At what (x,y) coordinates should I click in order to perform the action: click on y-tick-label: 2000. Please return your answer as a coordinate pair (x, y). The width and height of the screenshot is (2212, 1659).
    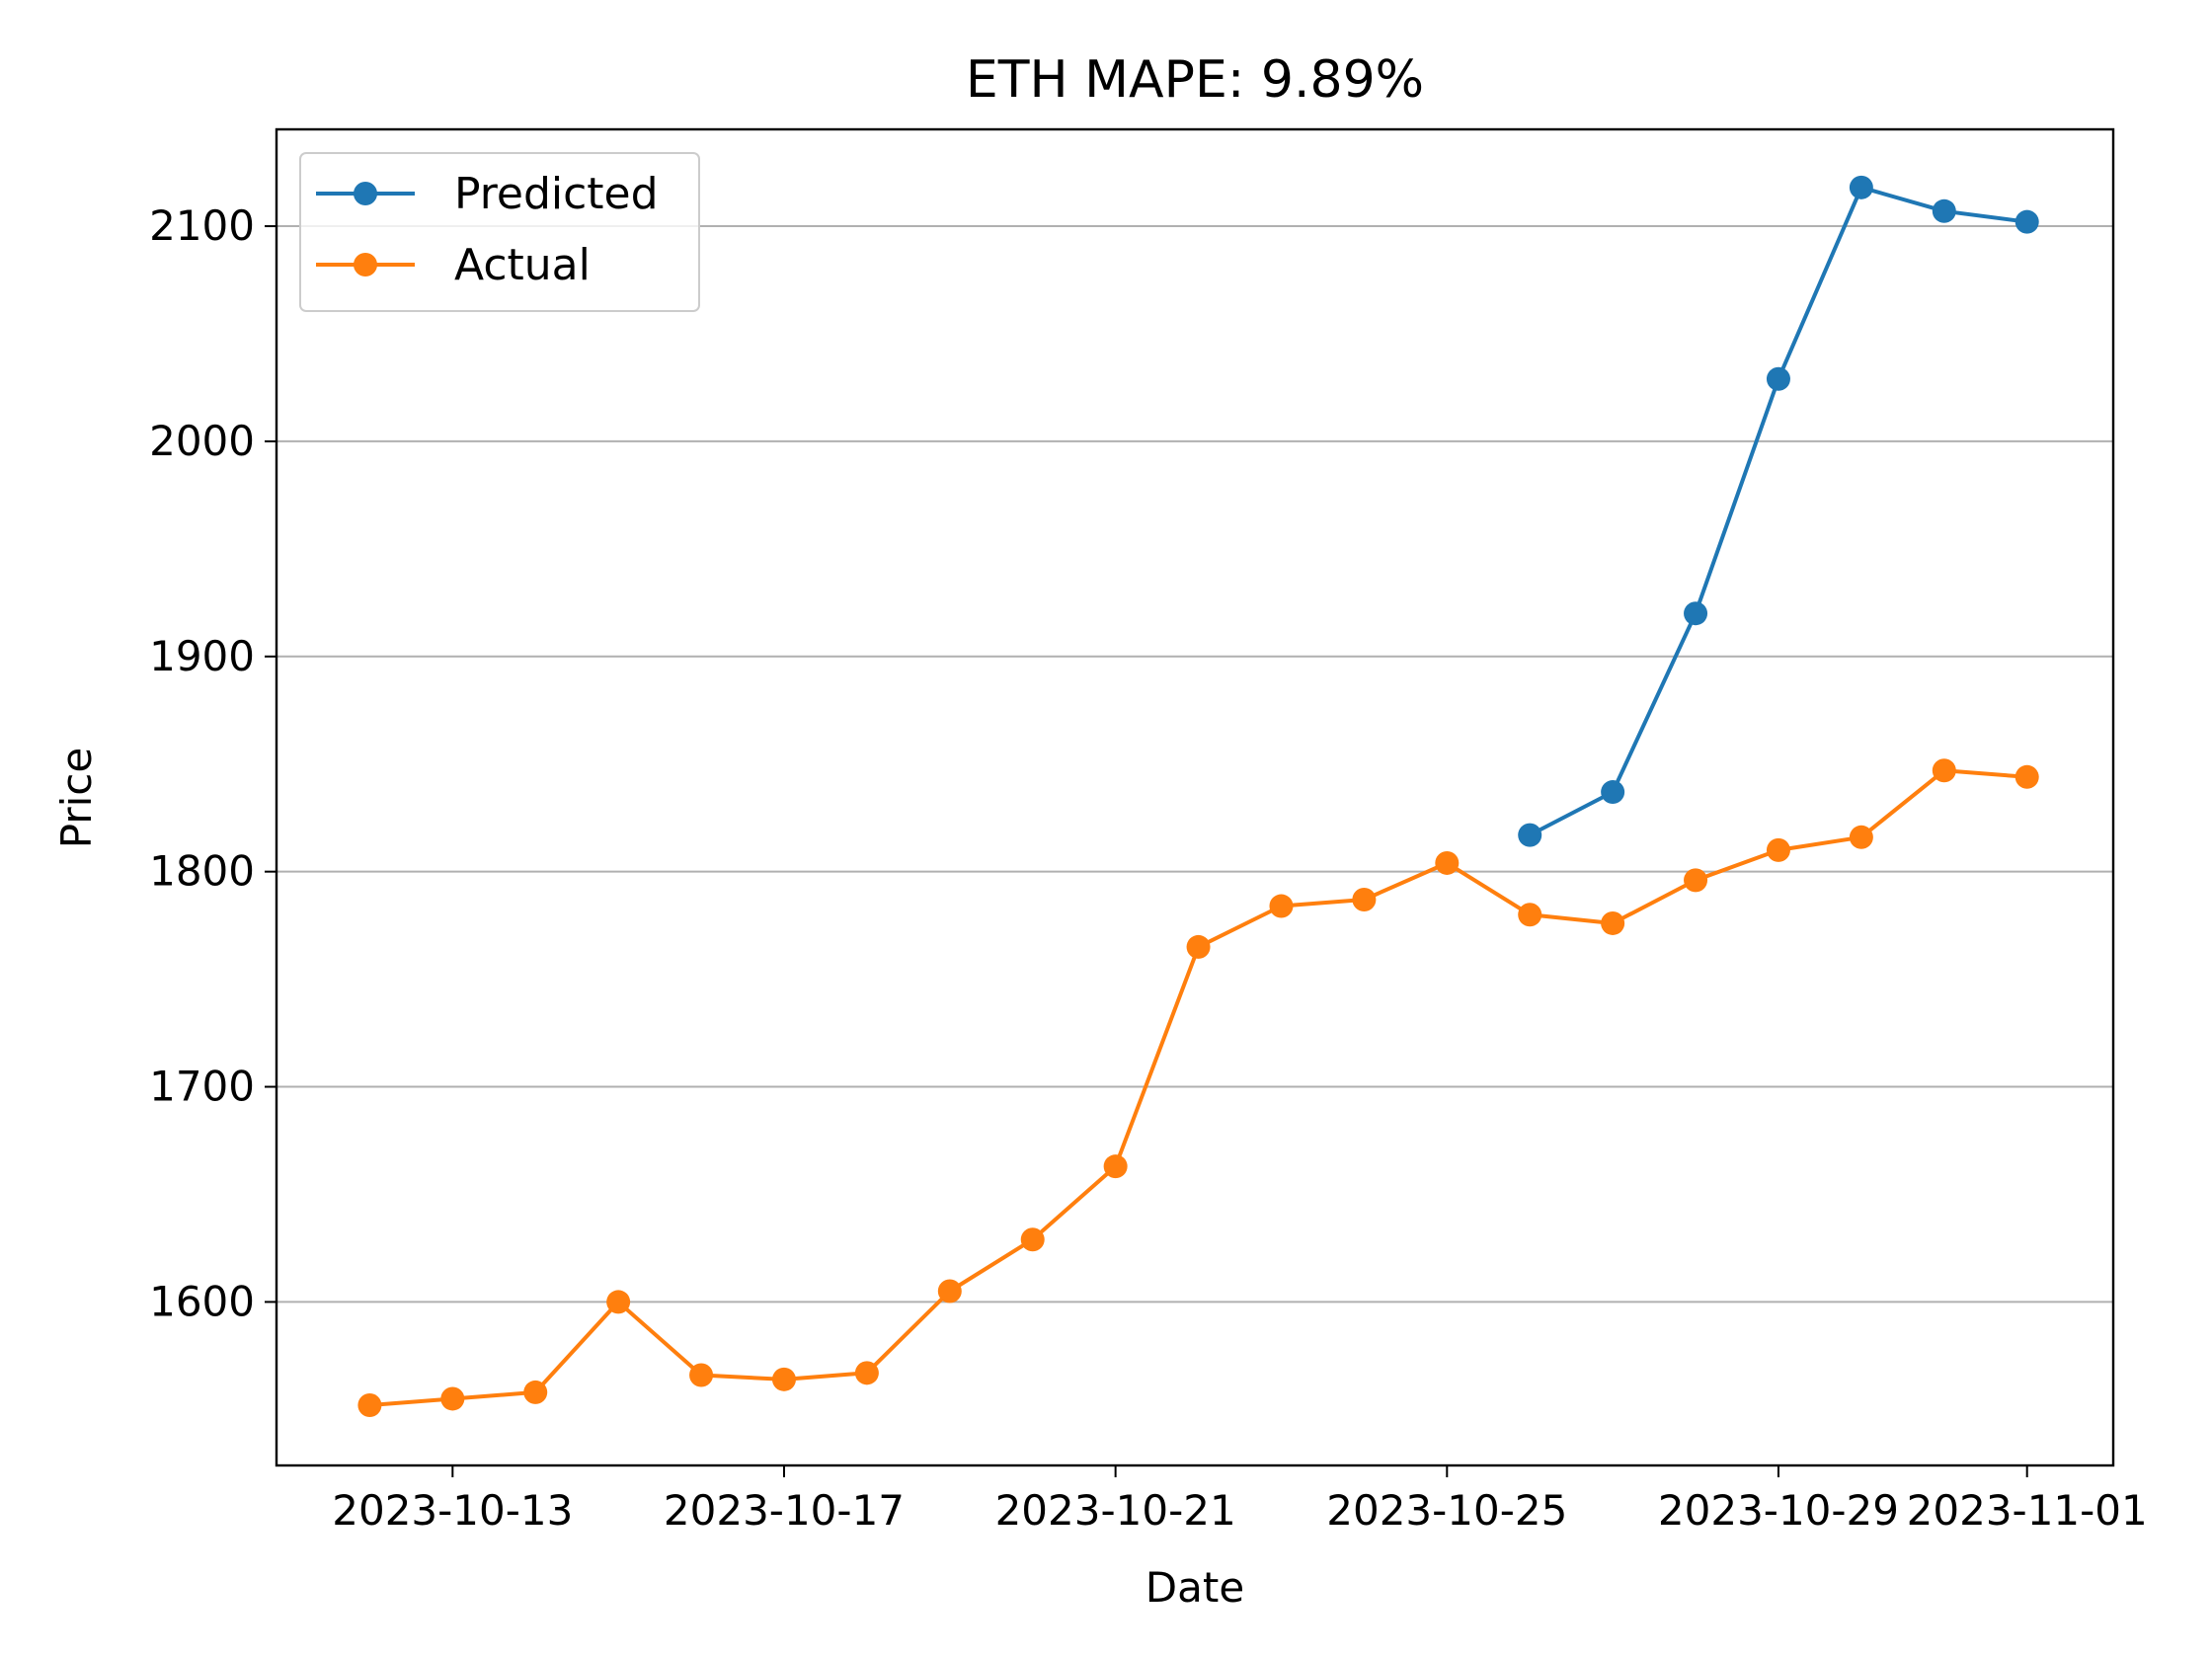
    Looking at the image, I should click on (202, 441).